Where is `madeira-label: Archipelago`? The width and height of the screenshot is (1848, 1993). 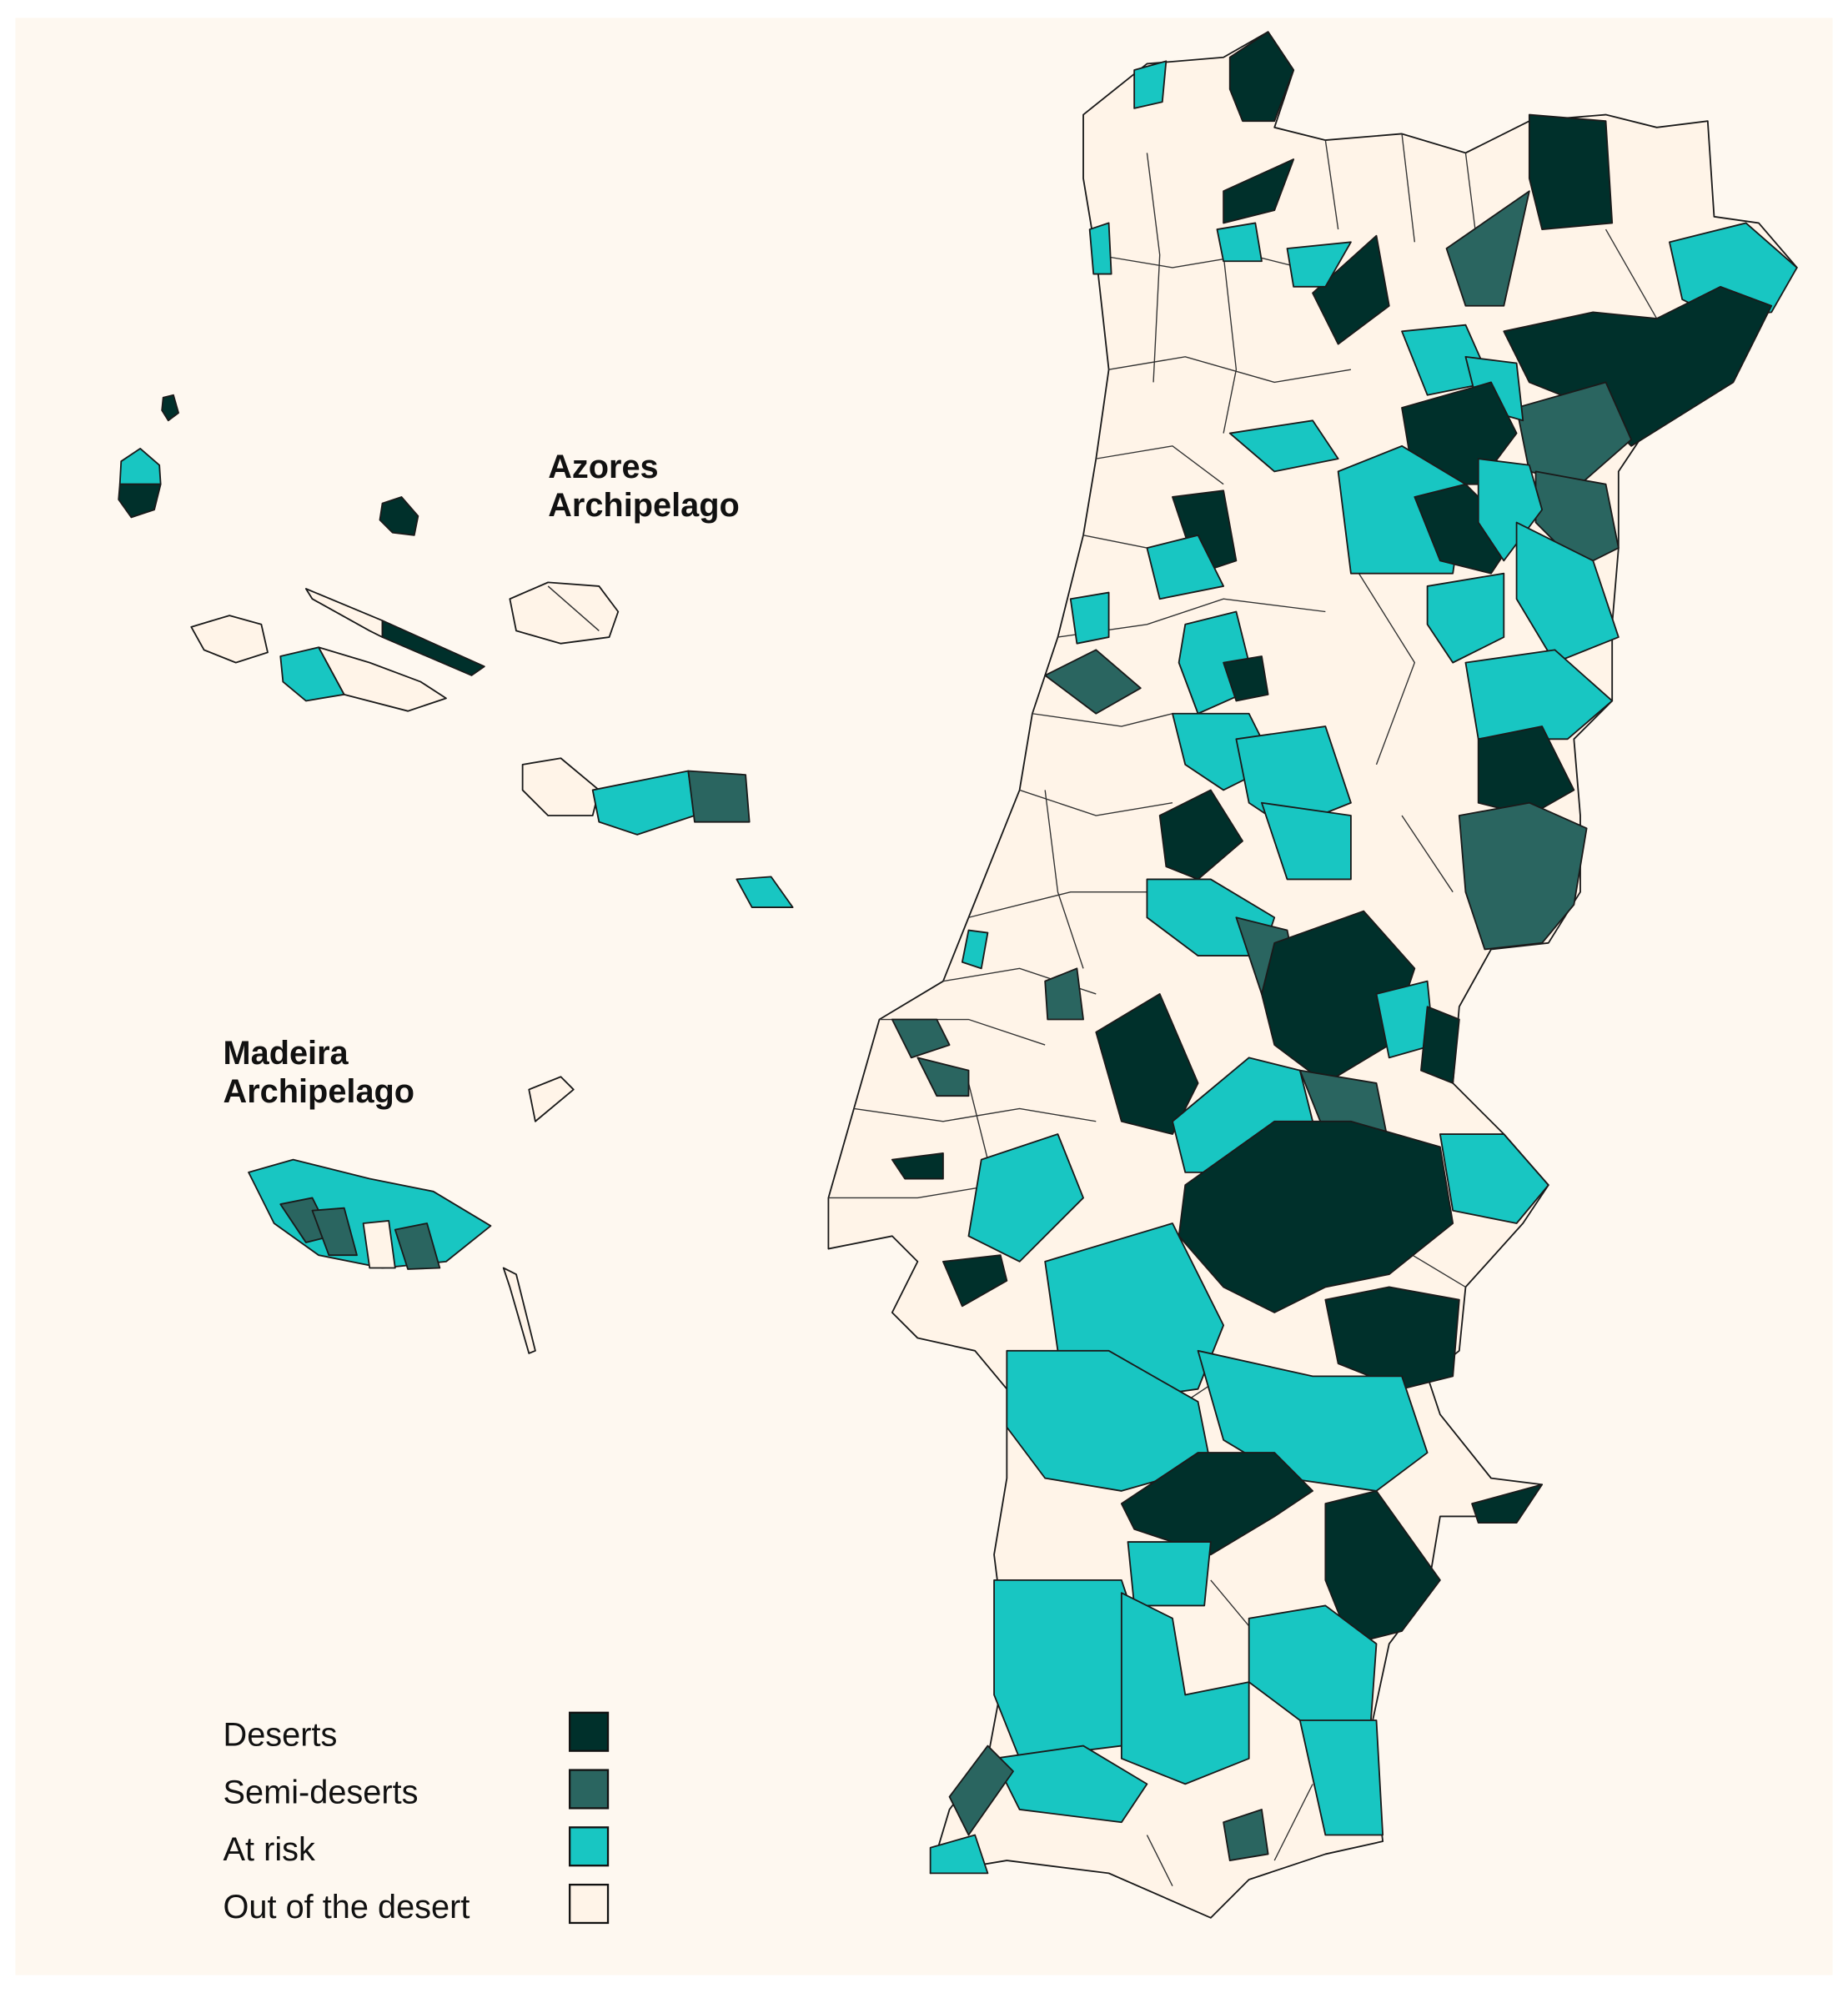
madeira-label: Archipelago is located at coordinates (319, 1091).